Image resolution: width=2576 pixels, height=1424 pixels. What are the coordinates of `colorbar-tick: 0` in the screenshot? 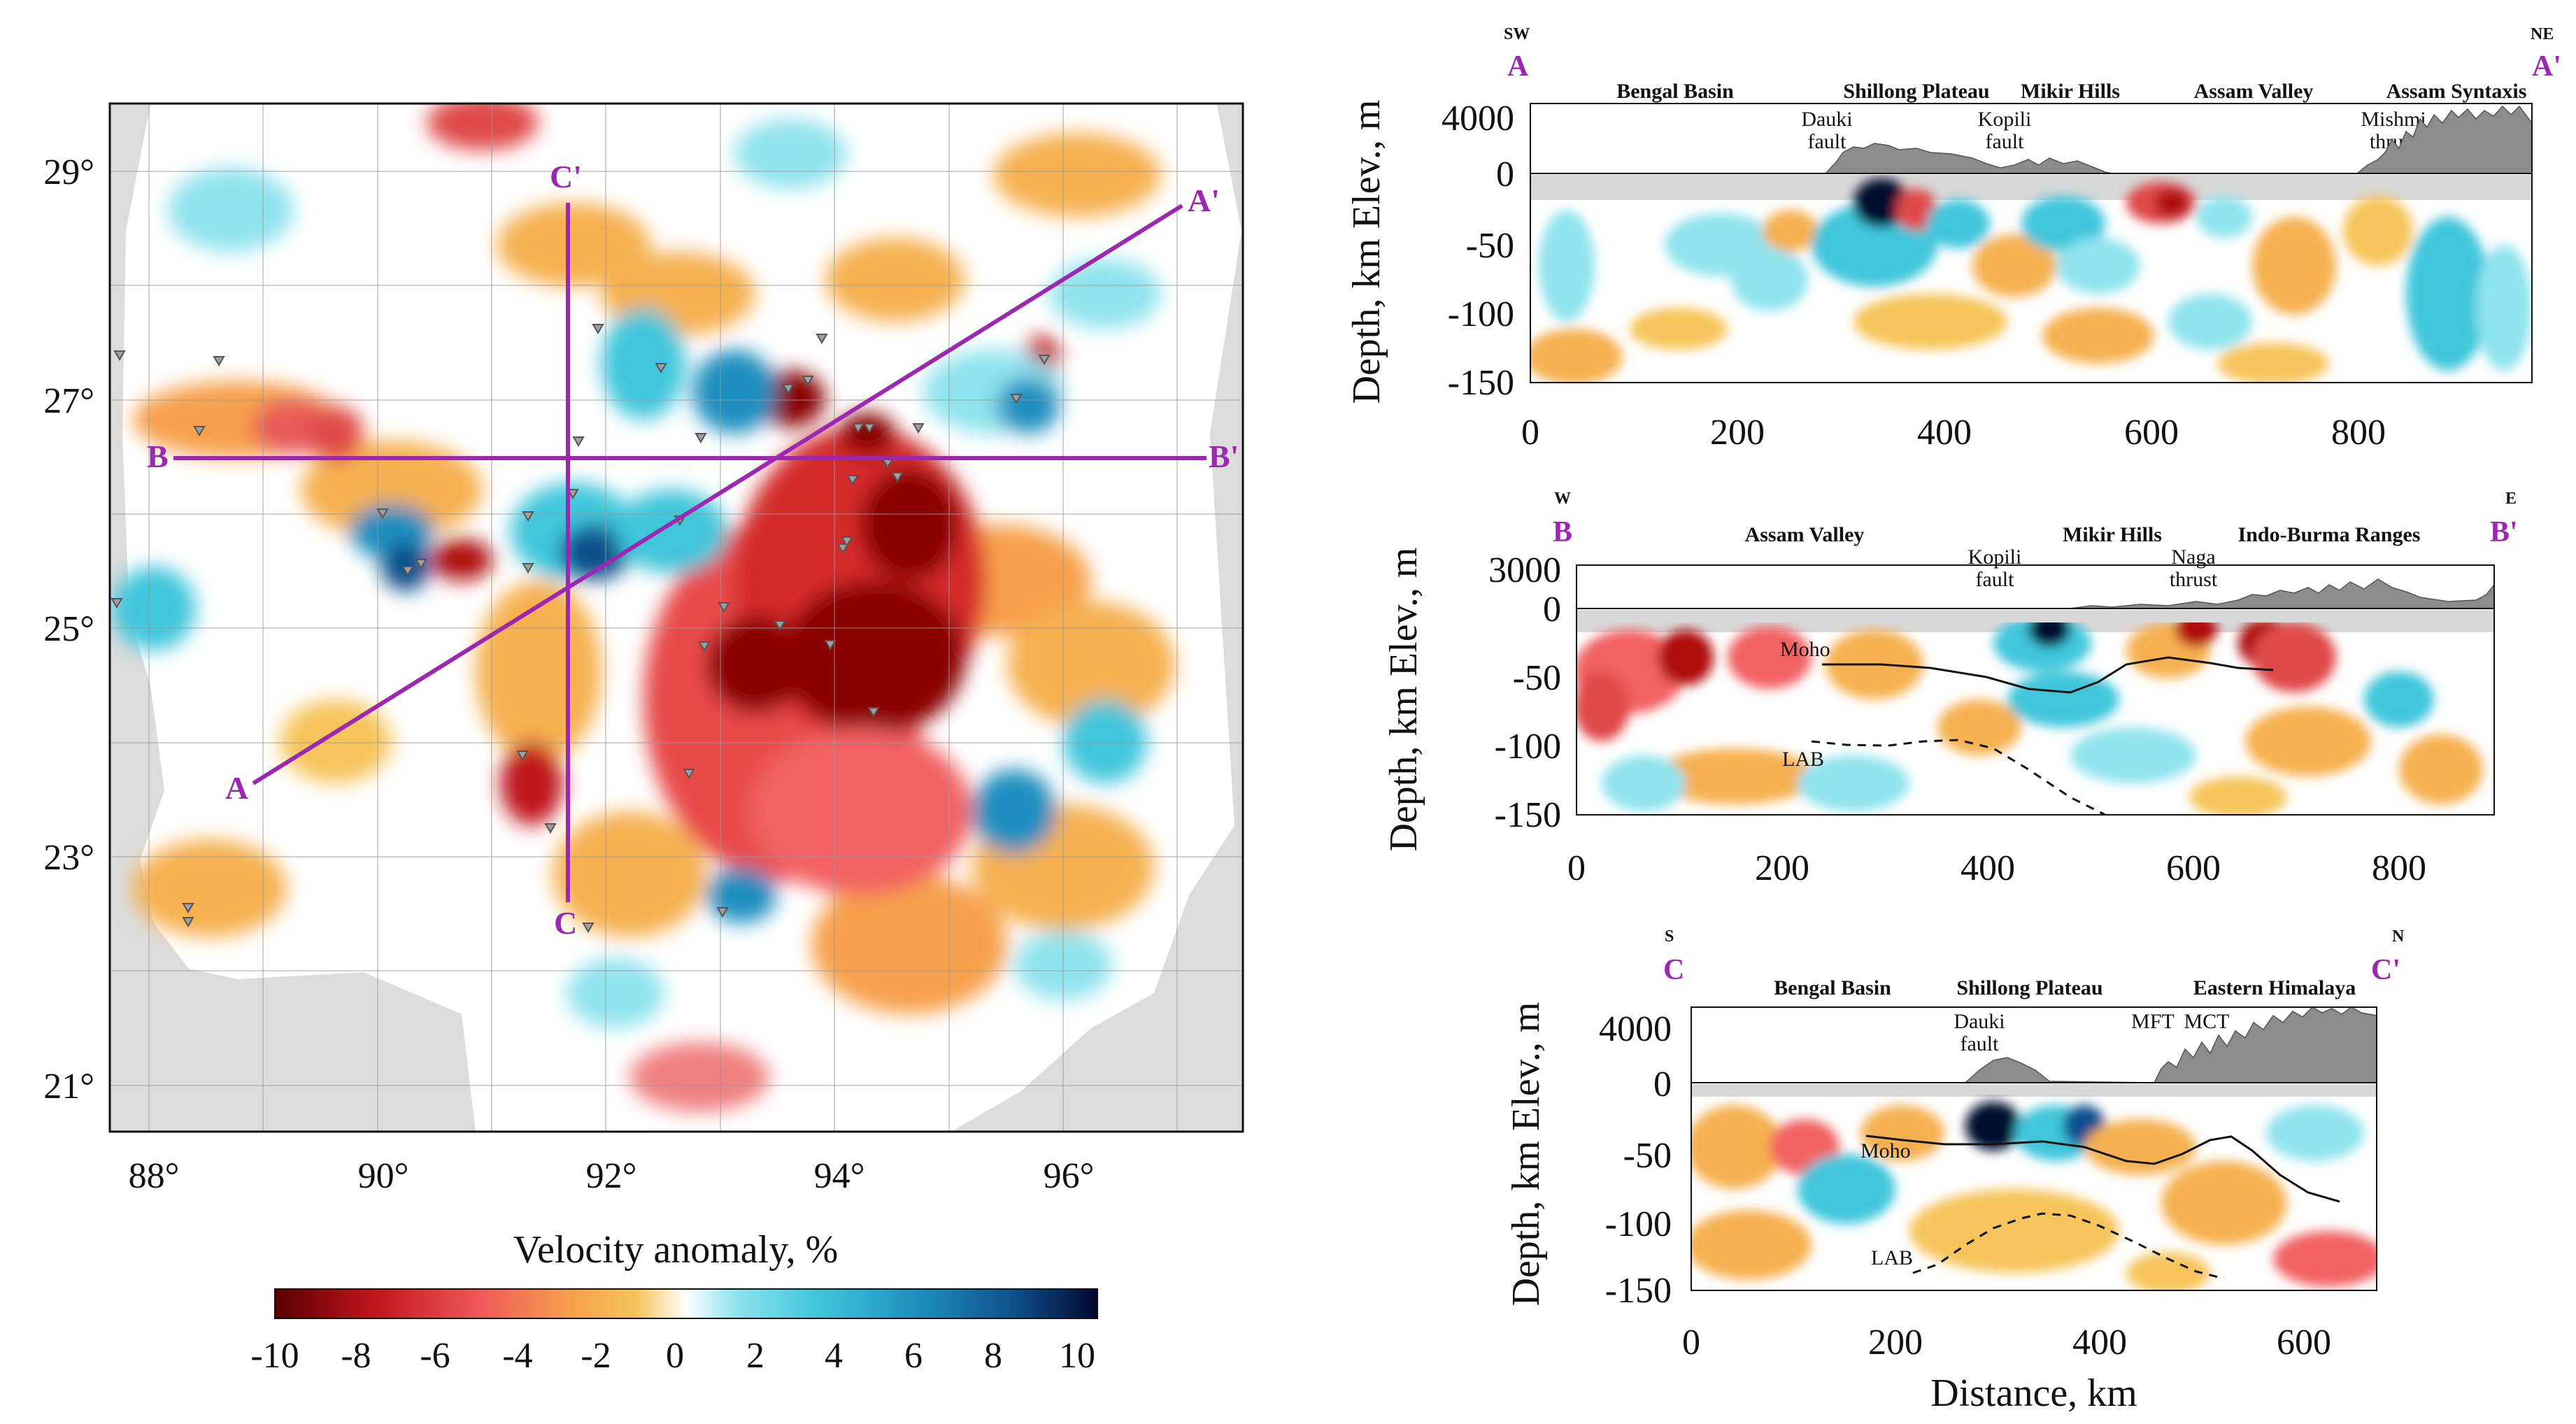 It's located at (675, 1356).